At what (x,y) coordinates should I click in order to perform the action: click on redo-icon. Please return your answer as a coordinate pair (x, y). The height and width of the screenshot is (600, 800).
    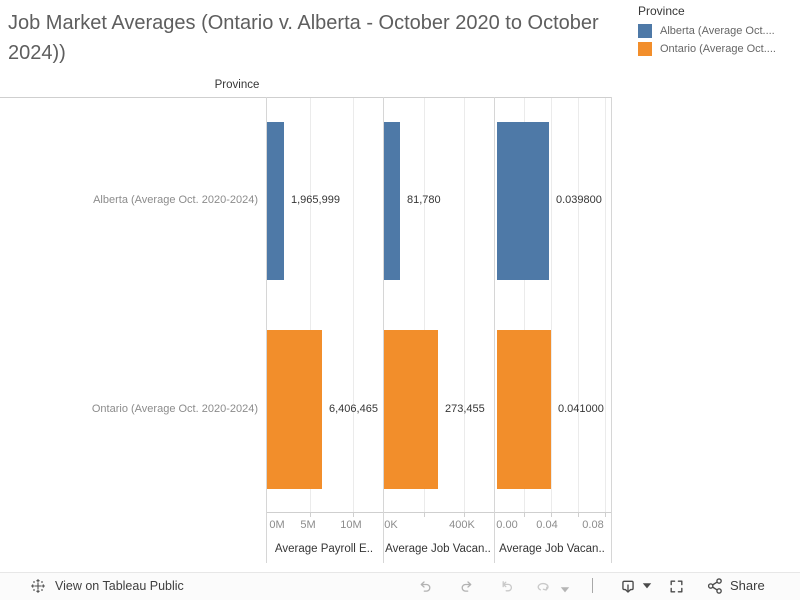
    Looking at the image, I should click on (467, 586).